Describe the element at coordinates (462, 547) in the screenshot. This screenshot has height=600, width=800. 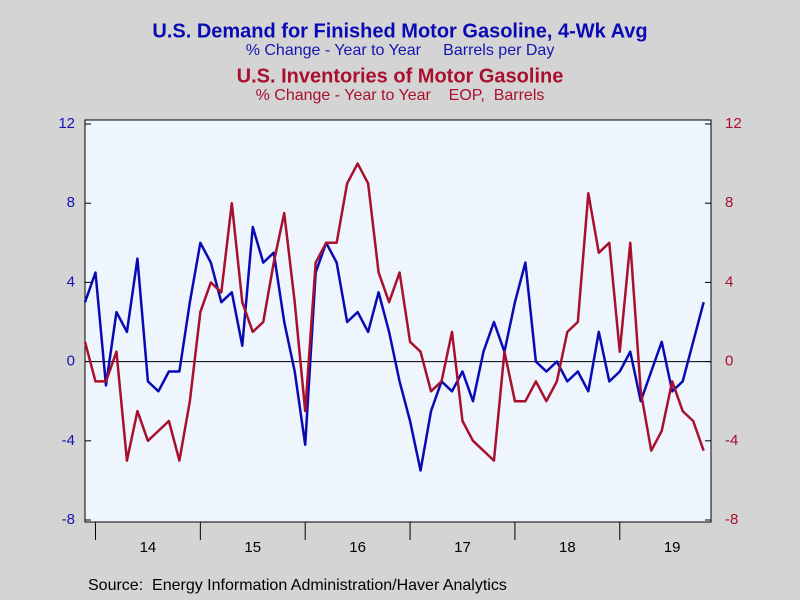
I see `x-tick-label: 17` at that location.